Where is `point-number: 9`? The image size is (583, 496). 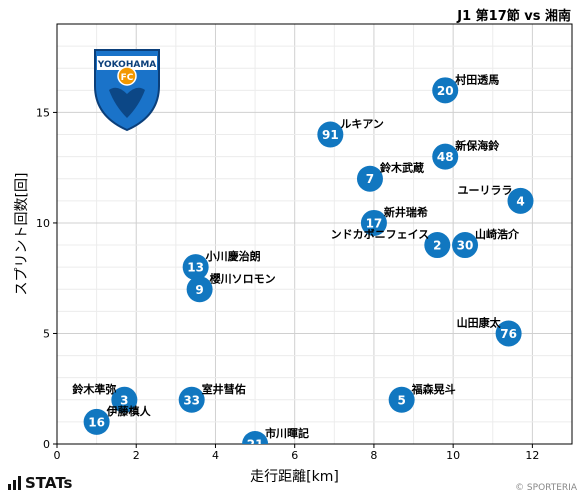 point-number: 9 is located at coordinates (199, 290).